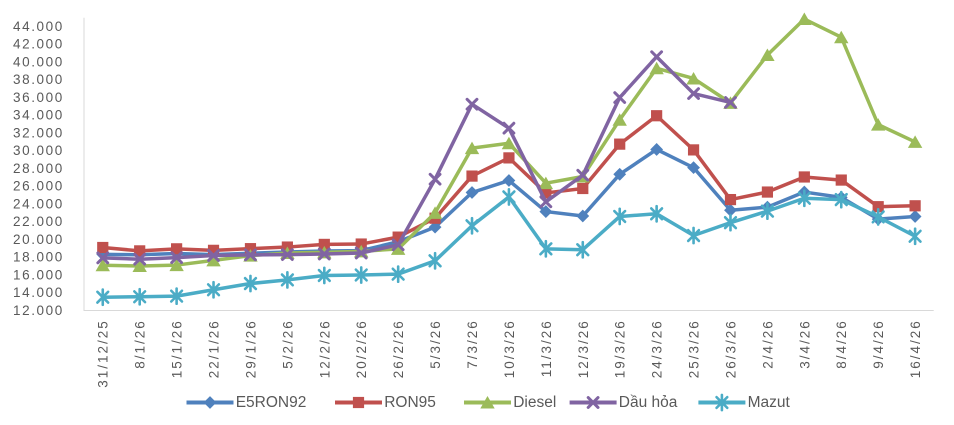 The height and width of the screenshot is (425, 954). Describe the element at coordinates (38, 186) in the screenshot. I see `svg-text: 26.000` at that location.